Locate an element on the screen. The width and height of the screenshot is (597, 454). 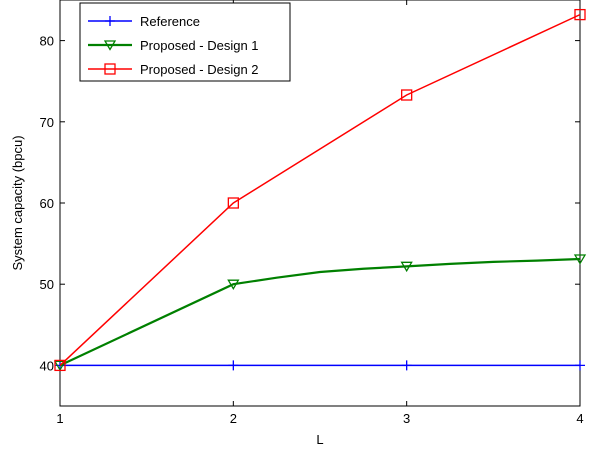
legend-entry: Reference is located at coordinates (144, 21).